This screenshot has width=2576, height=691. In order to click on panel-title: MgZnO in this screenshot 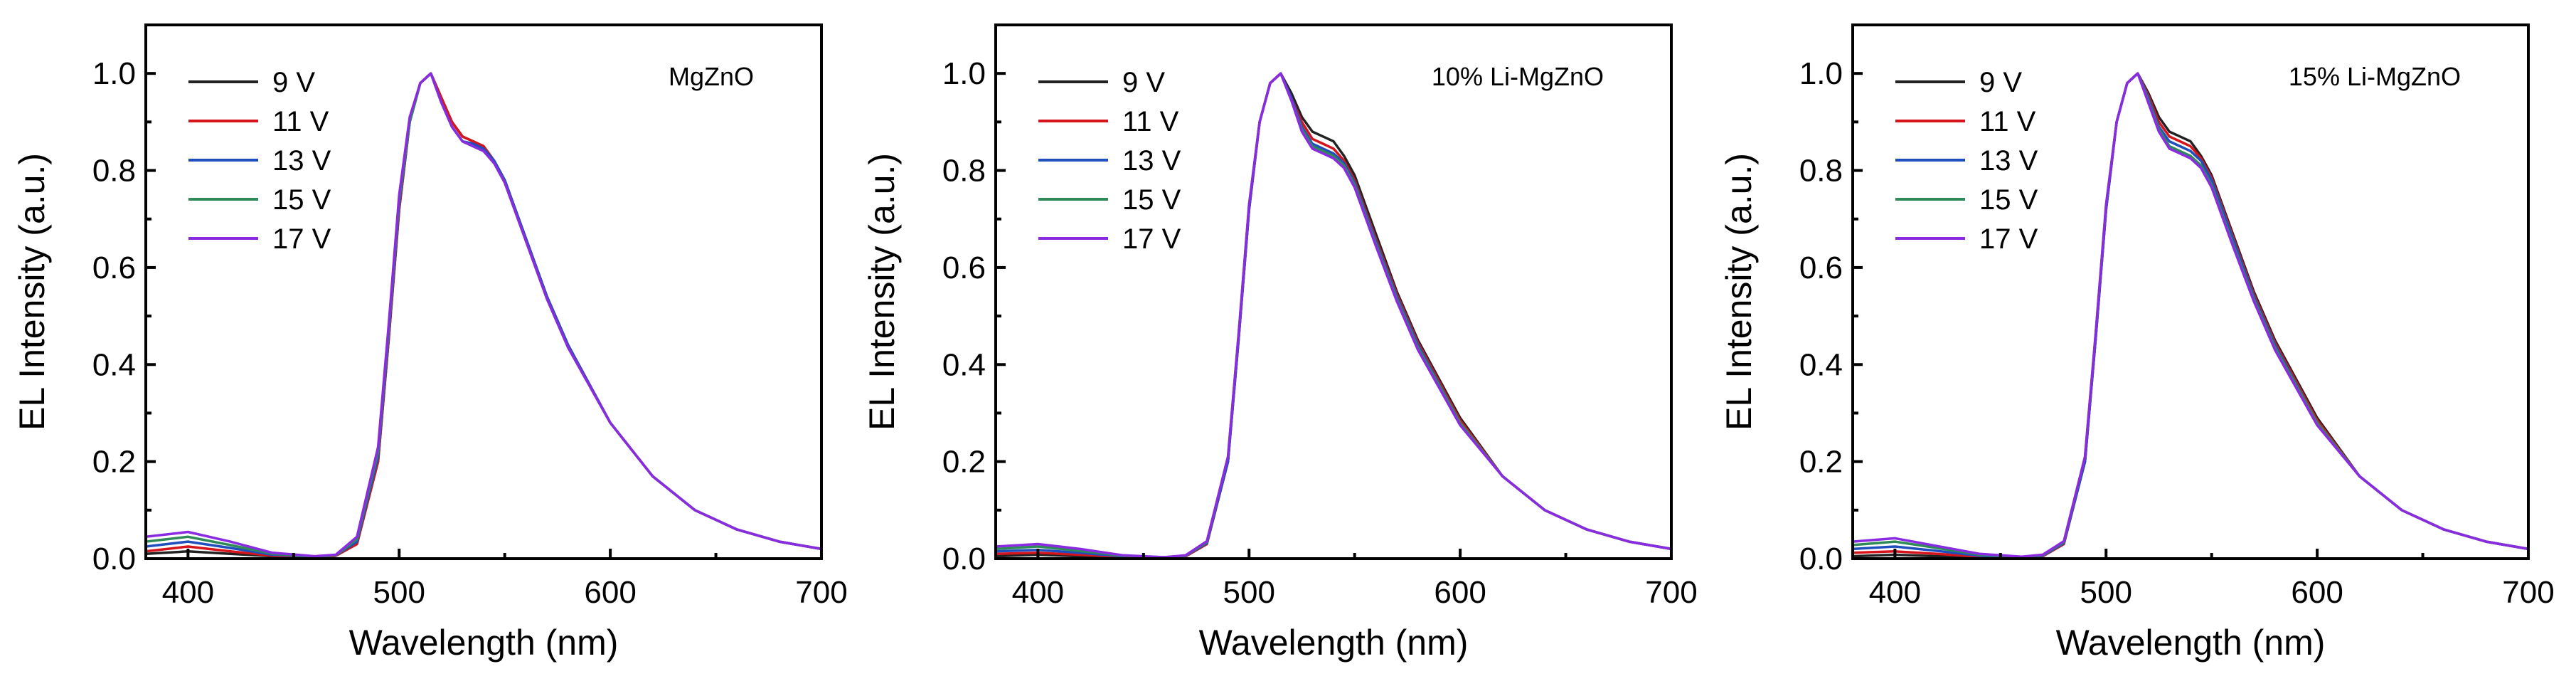, I will do `click(711, 76)`.